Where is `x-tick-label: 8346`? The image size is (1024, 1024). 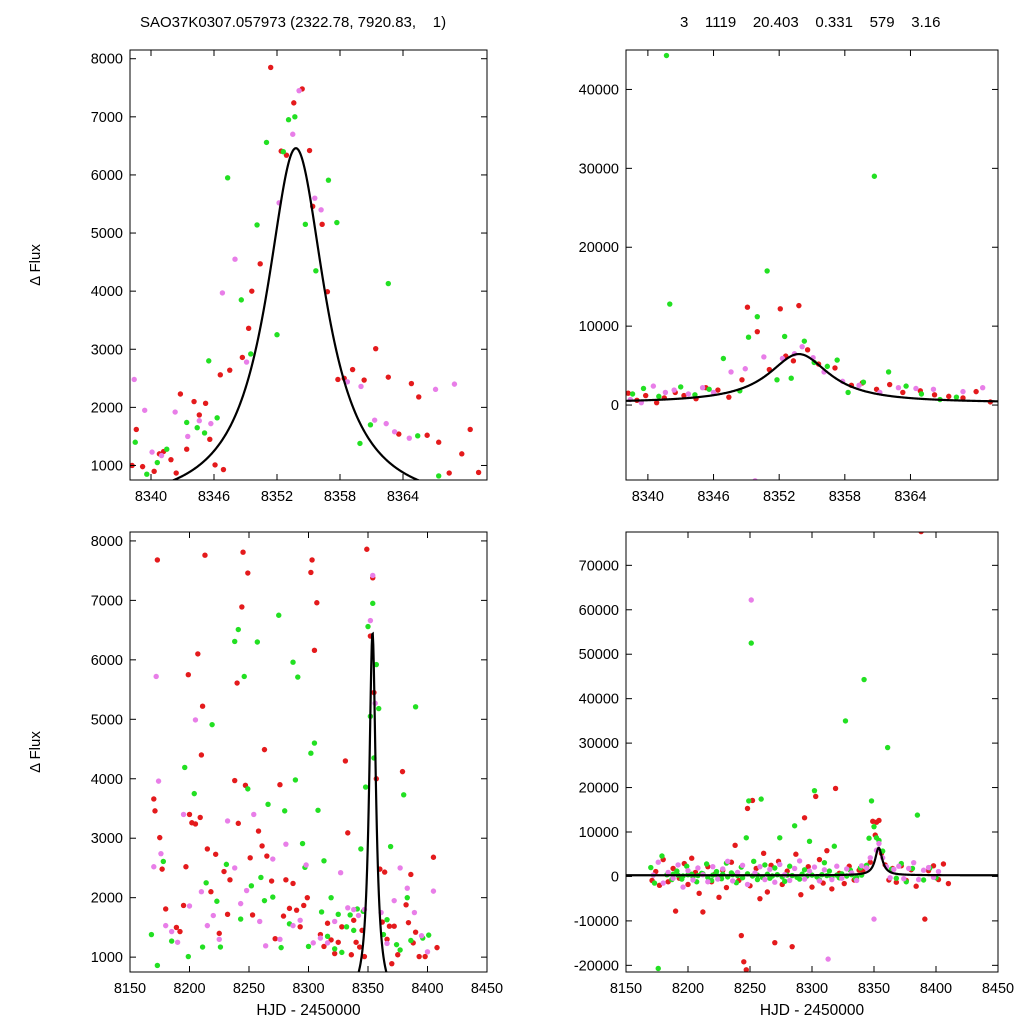 x-tick-label: 8346 is located at coordinates (713, 497).